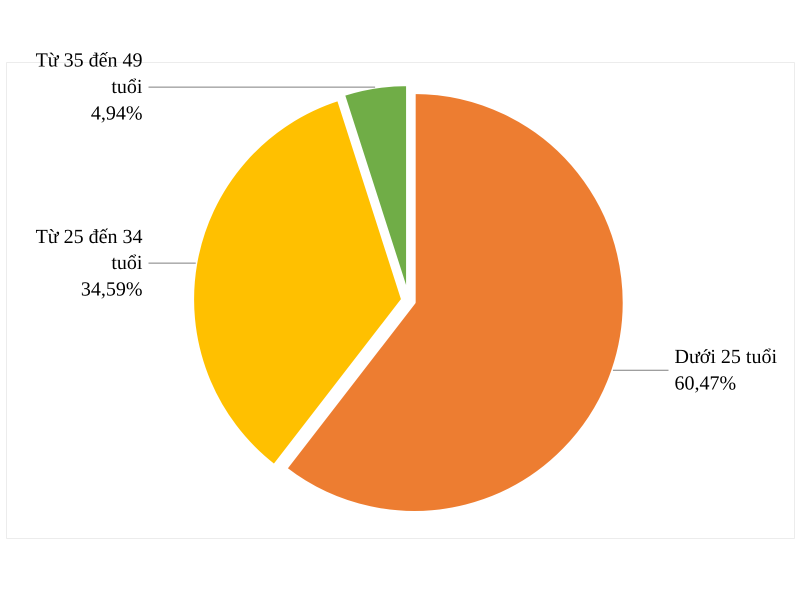 The image size is (800, 600). What do you see at coordinates (111, 289) in the screenshot?
I see `data-label: 34,59%` at bounding box center [111, 289].